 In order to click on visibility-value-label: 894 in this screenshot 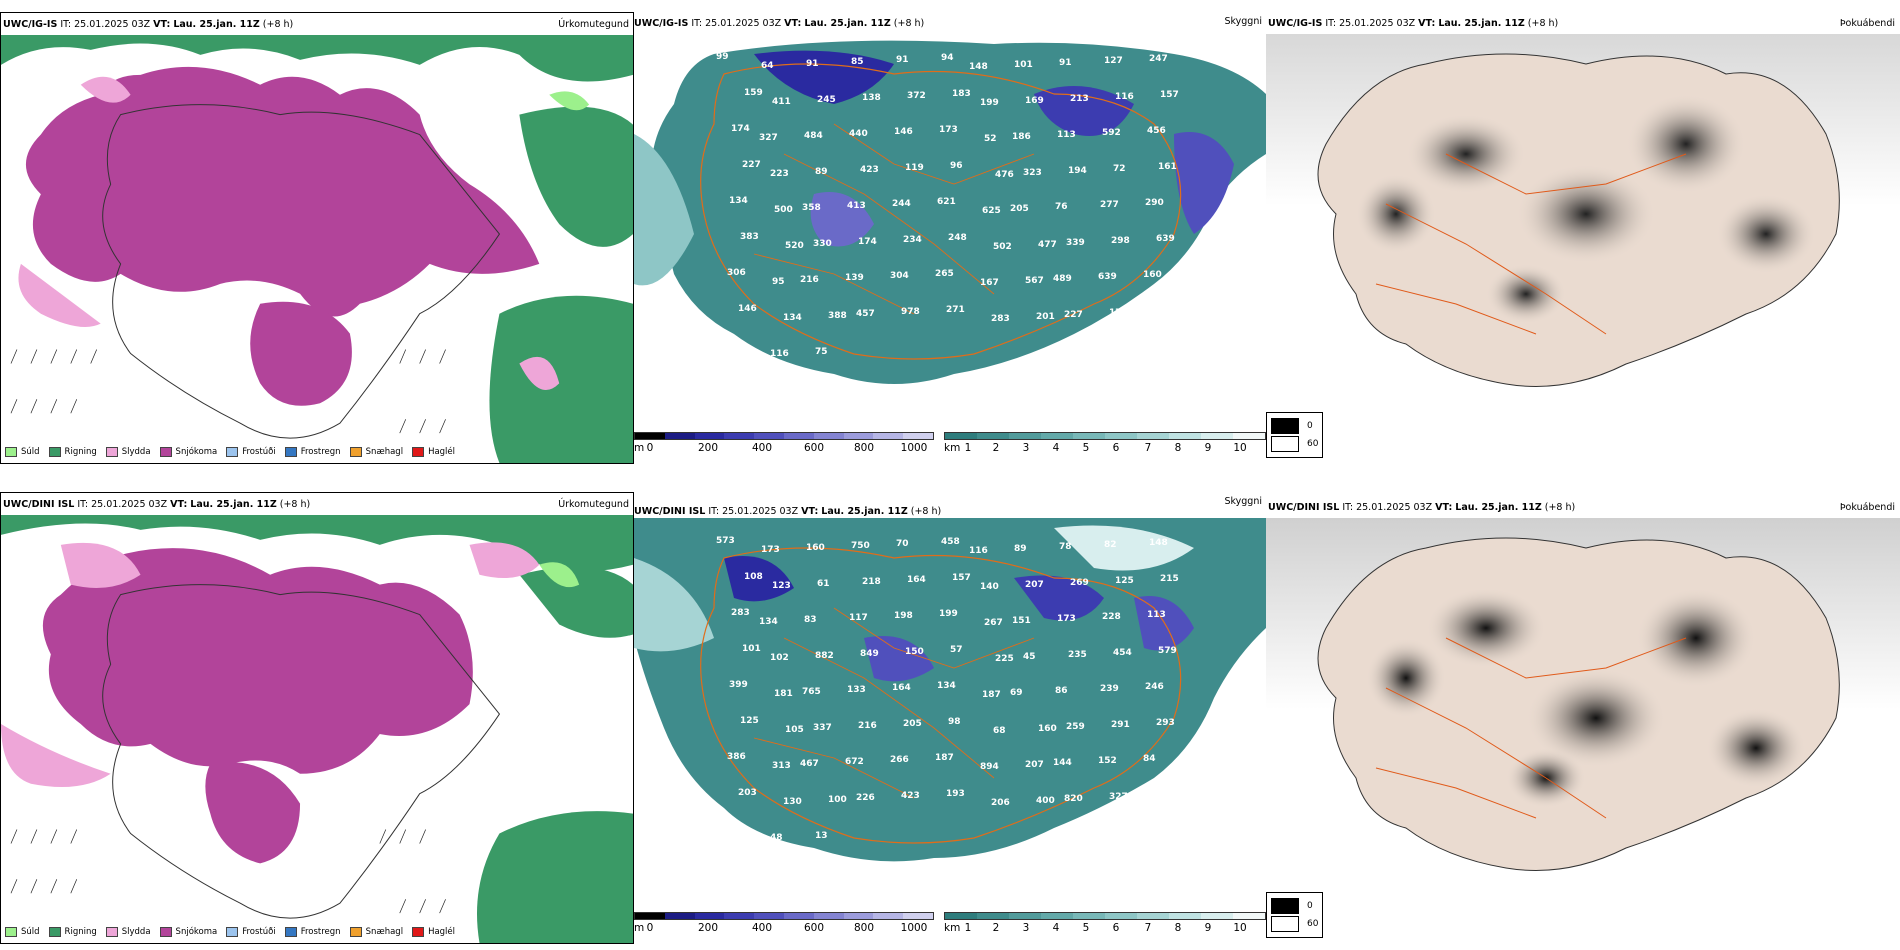, I will do `click(989, 767)`.